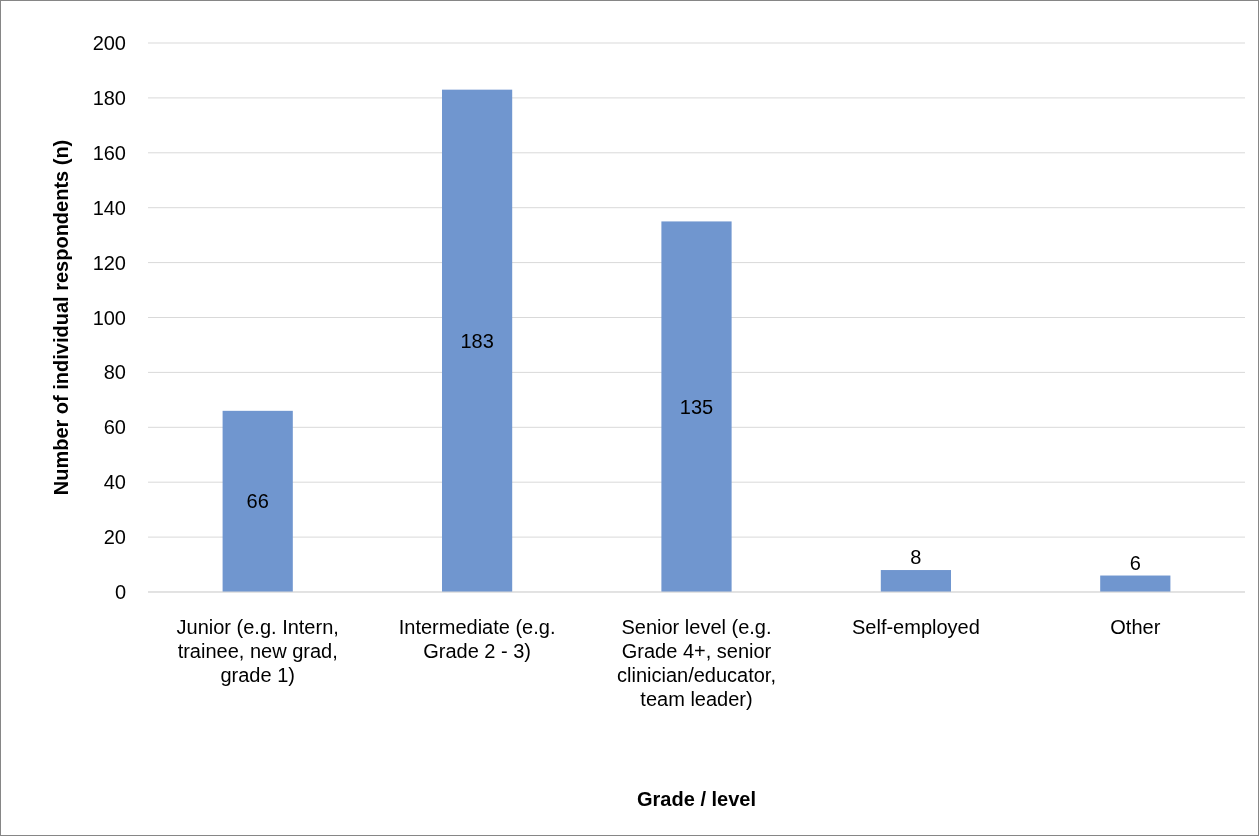  Describe the element at coordinates (61, 317) in the screenshot. I see `y-axis-title: Number of individual respondents (n)` at that location.